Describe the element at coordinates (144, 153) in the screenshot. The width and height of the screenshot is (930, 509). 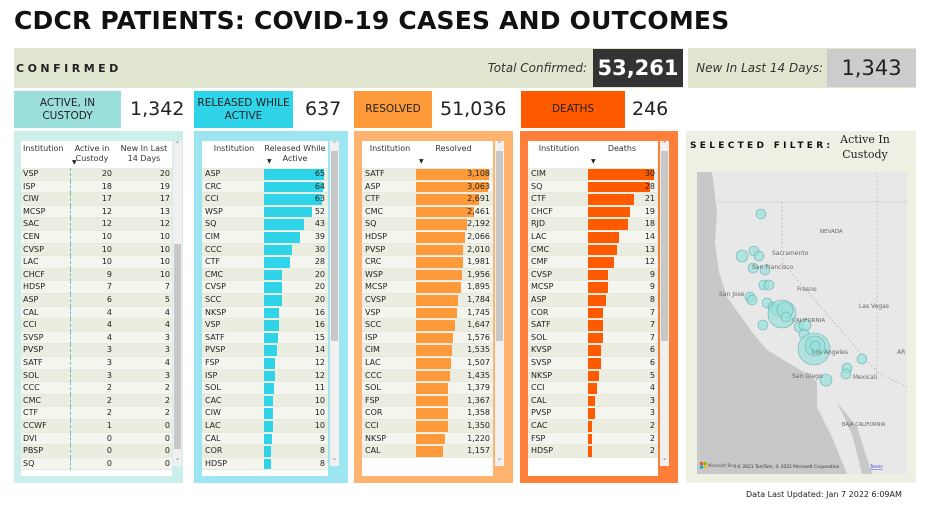
I see `col-new-14: New In Last 14 Days` at that location.